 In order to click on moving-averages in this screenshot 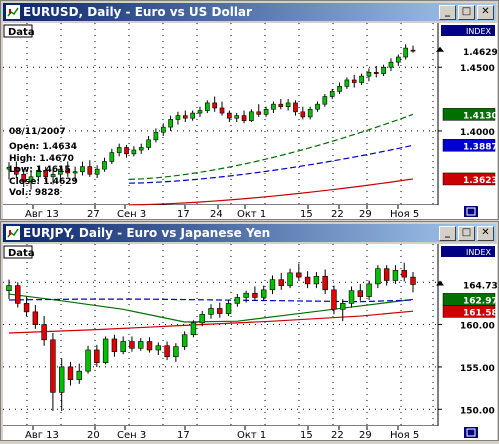, I will do `click(271, 159)`.